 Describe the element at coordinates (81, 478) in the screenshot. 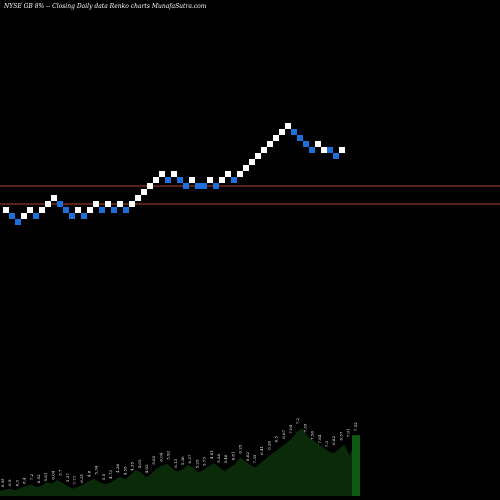

I see `volume-label: 6.31` at that location.